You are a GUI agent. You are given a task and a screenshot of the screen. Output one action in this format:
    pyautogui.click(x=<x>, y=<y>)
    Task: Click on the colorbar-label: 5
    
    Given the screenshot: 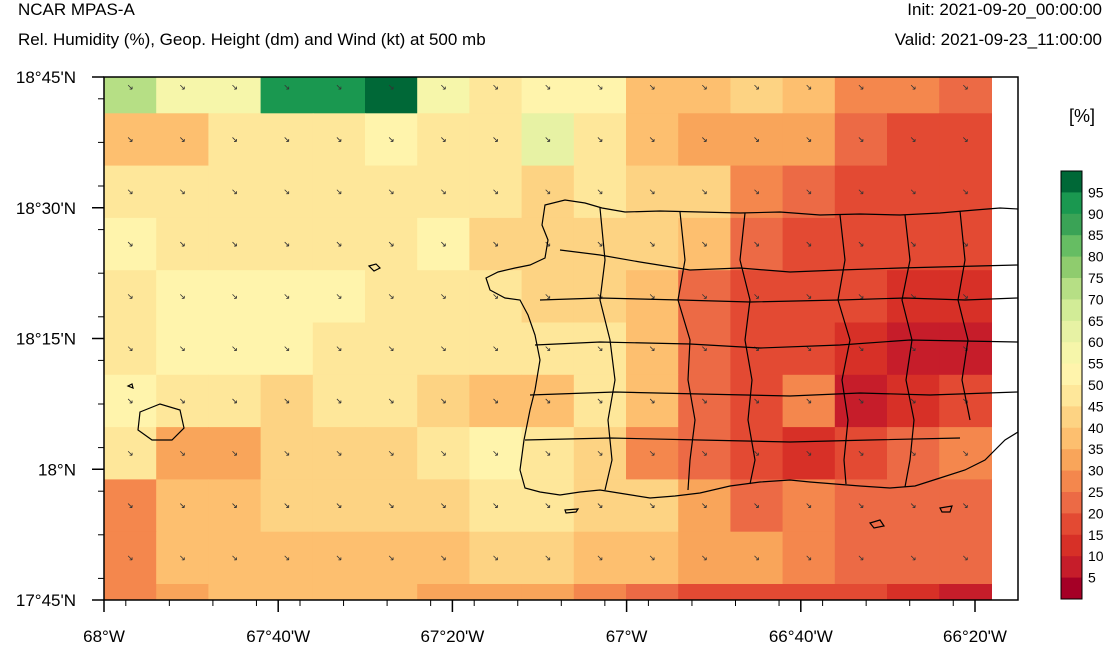 What is the action you would take?
    pyautogui.click(x=1092, y=578)
    